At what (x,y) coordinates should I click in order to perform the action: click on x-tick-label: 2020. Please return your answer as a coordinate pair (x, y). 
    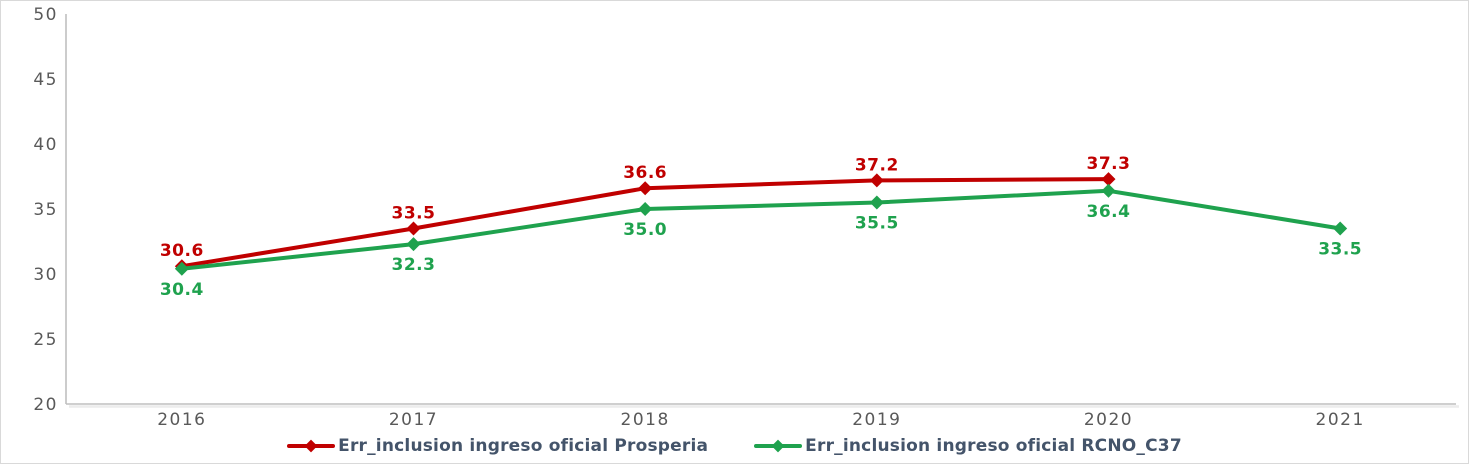
    Looking at the image, I should click on (1108, 420).